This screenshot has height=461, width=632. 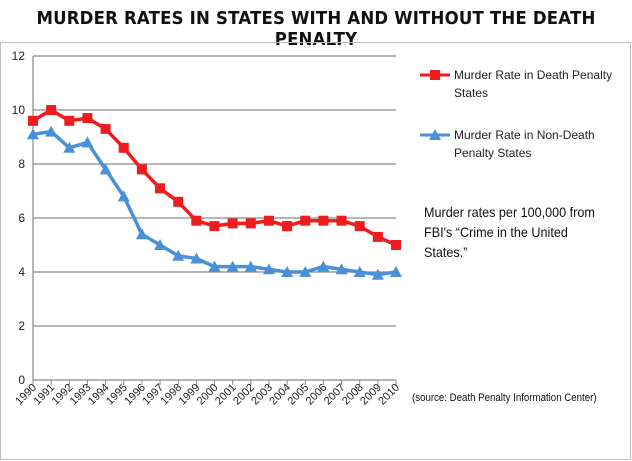 What do you see at coordinates (533, 84) in the screenshot?
I see `legend-label-death-penalty: Murder Rate in Death Penalty States` at bounding box center [533, 84].